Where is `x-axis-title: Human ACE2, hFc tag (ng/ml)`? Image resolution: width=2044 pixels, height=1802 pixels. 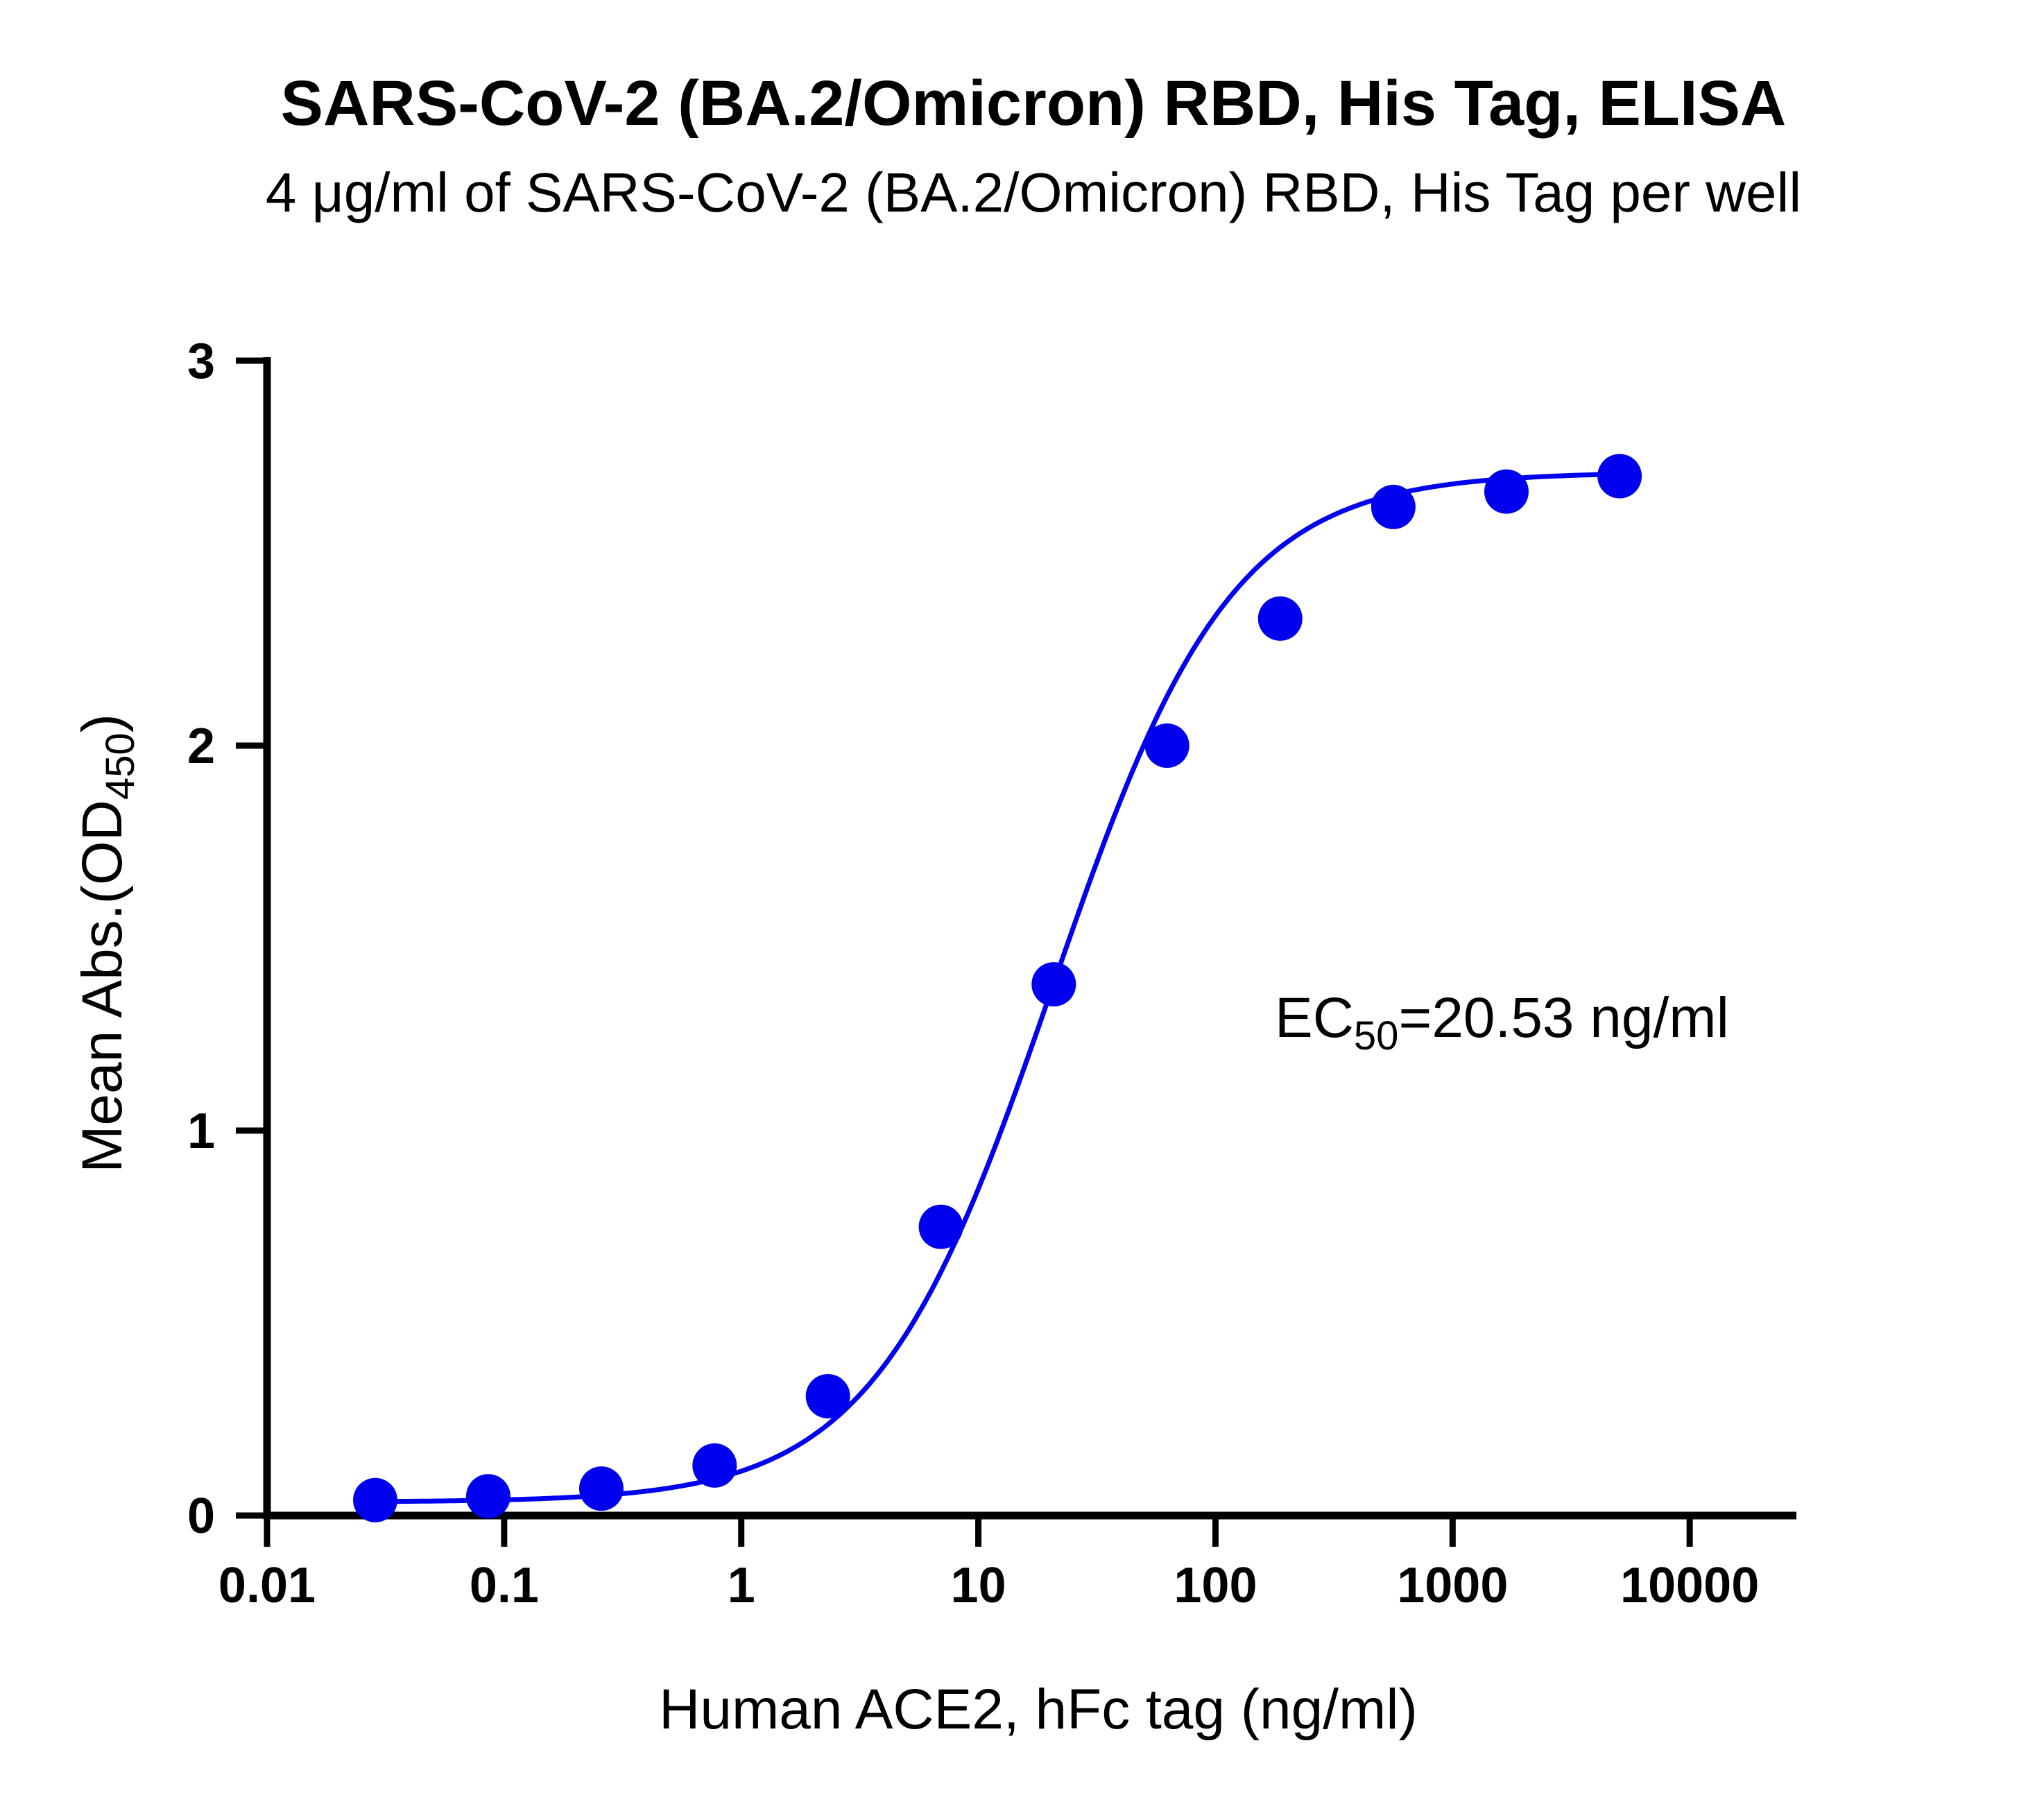 x-axis-title: Human ACE2, hFc tag (ng/ml) is located at coordinates (1038, 1709).